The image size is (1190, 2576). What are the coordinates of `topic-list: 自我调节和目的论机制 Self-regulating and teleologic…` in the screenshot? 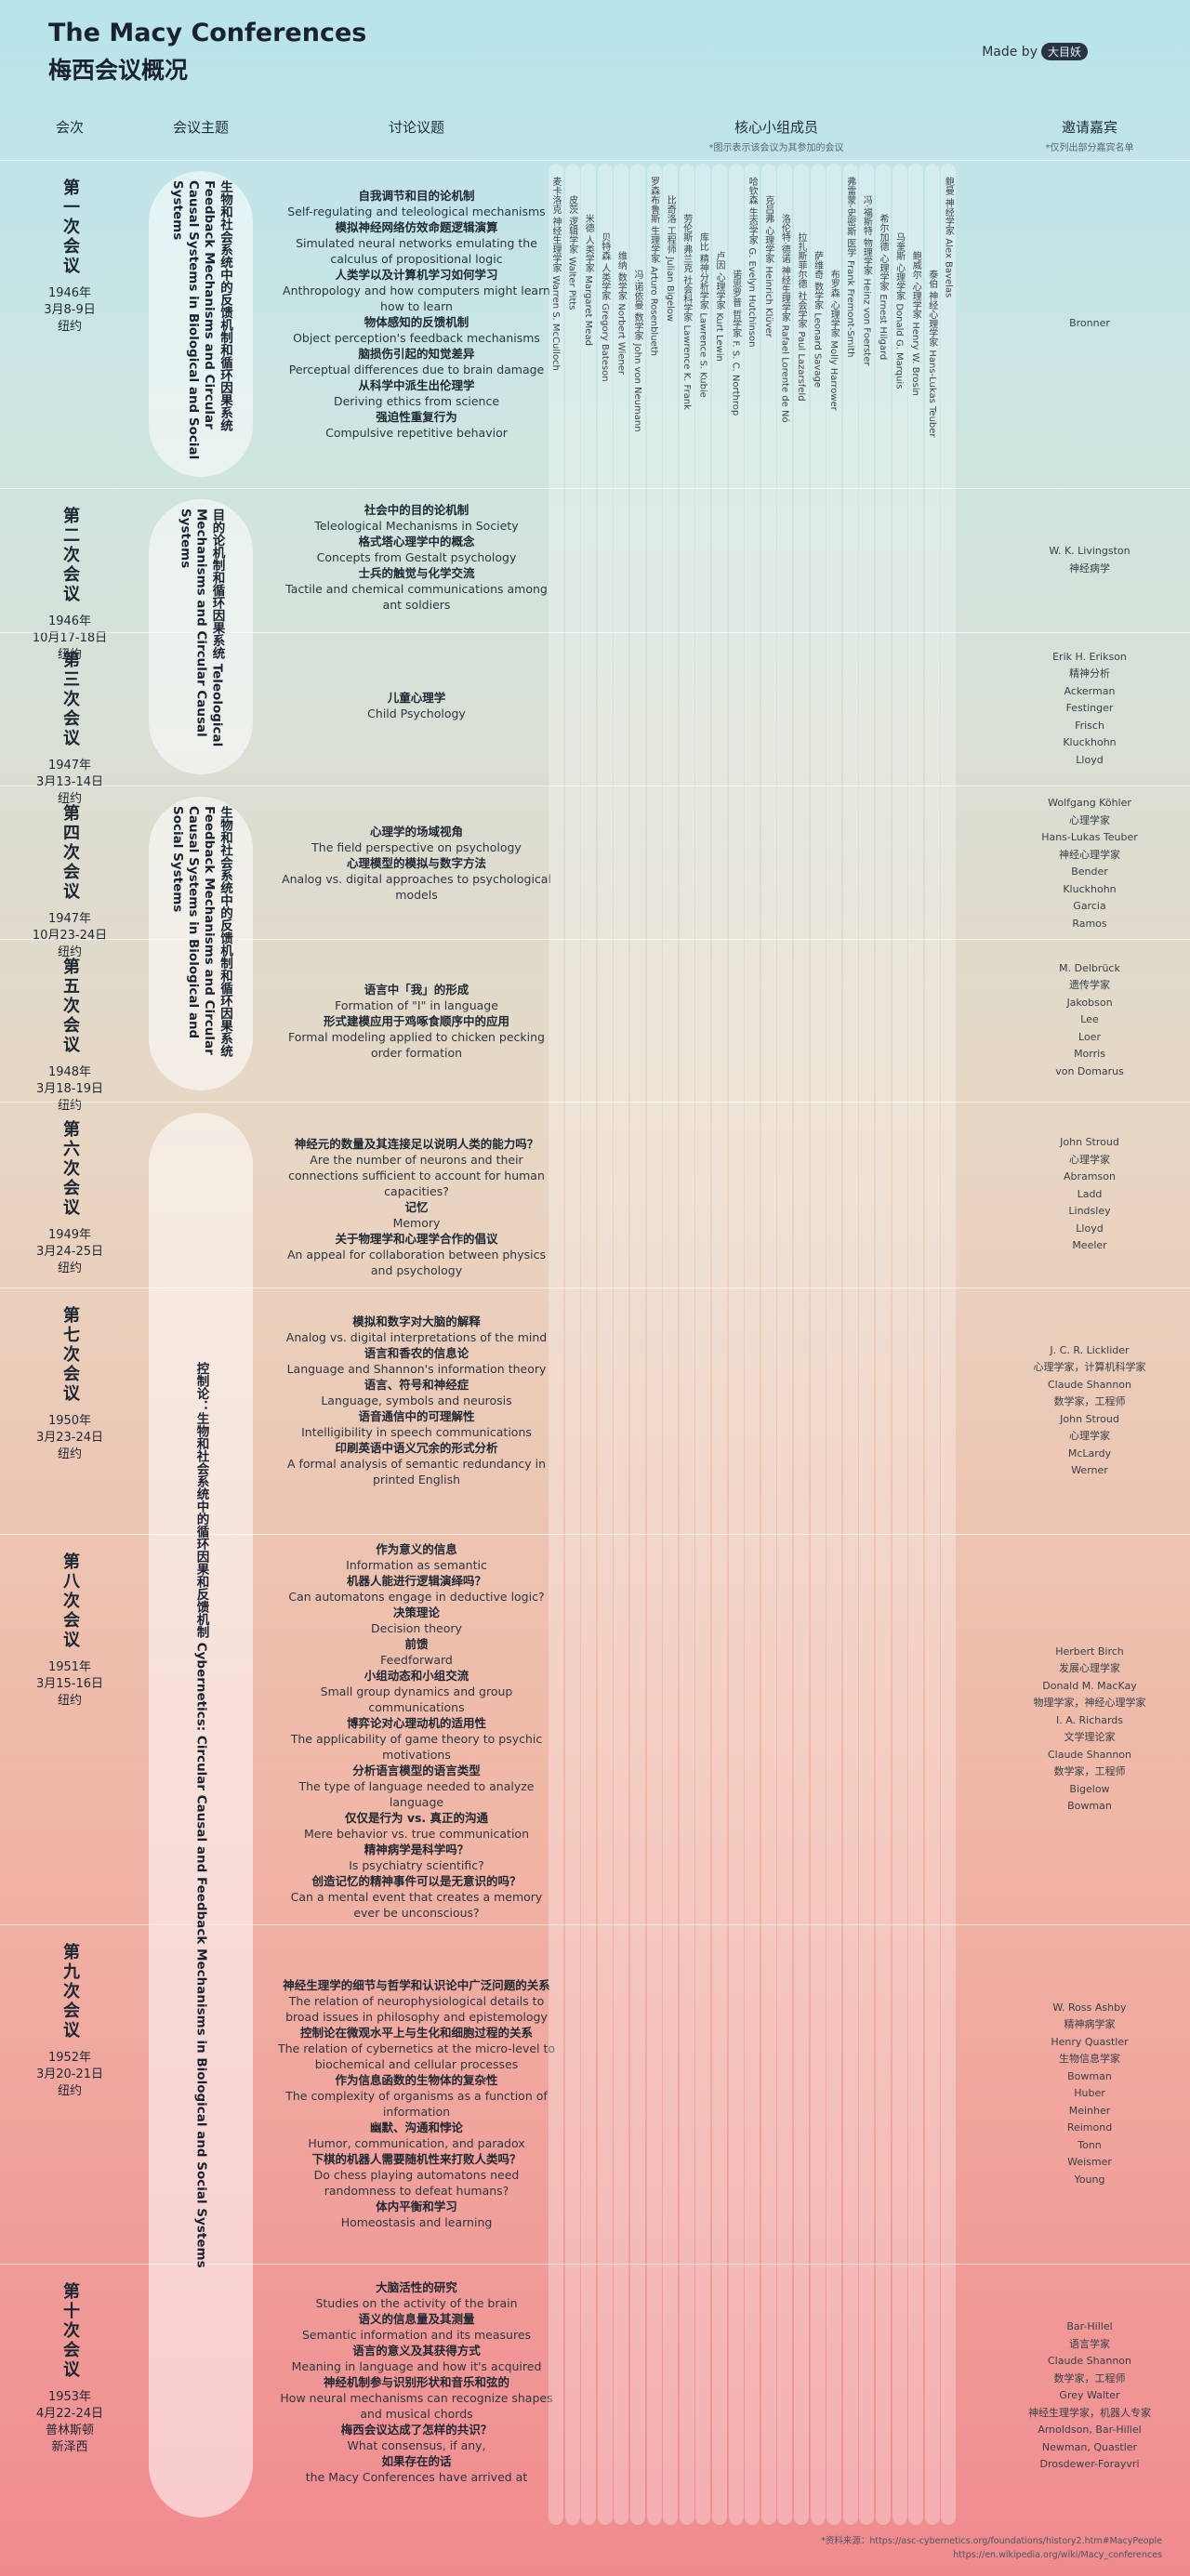 It's located at (416, 314).